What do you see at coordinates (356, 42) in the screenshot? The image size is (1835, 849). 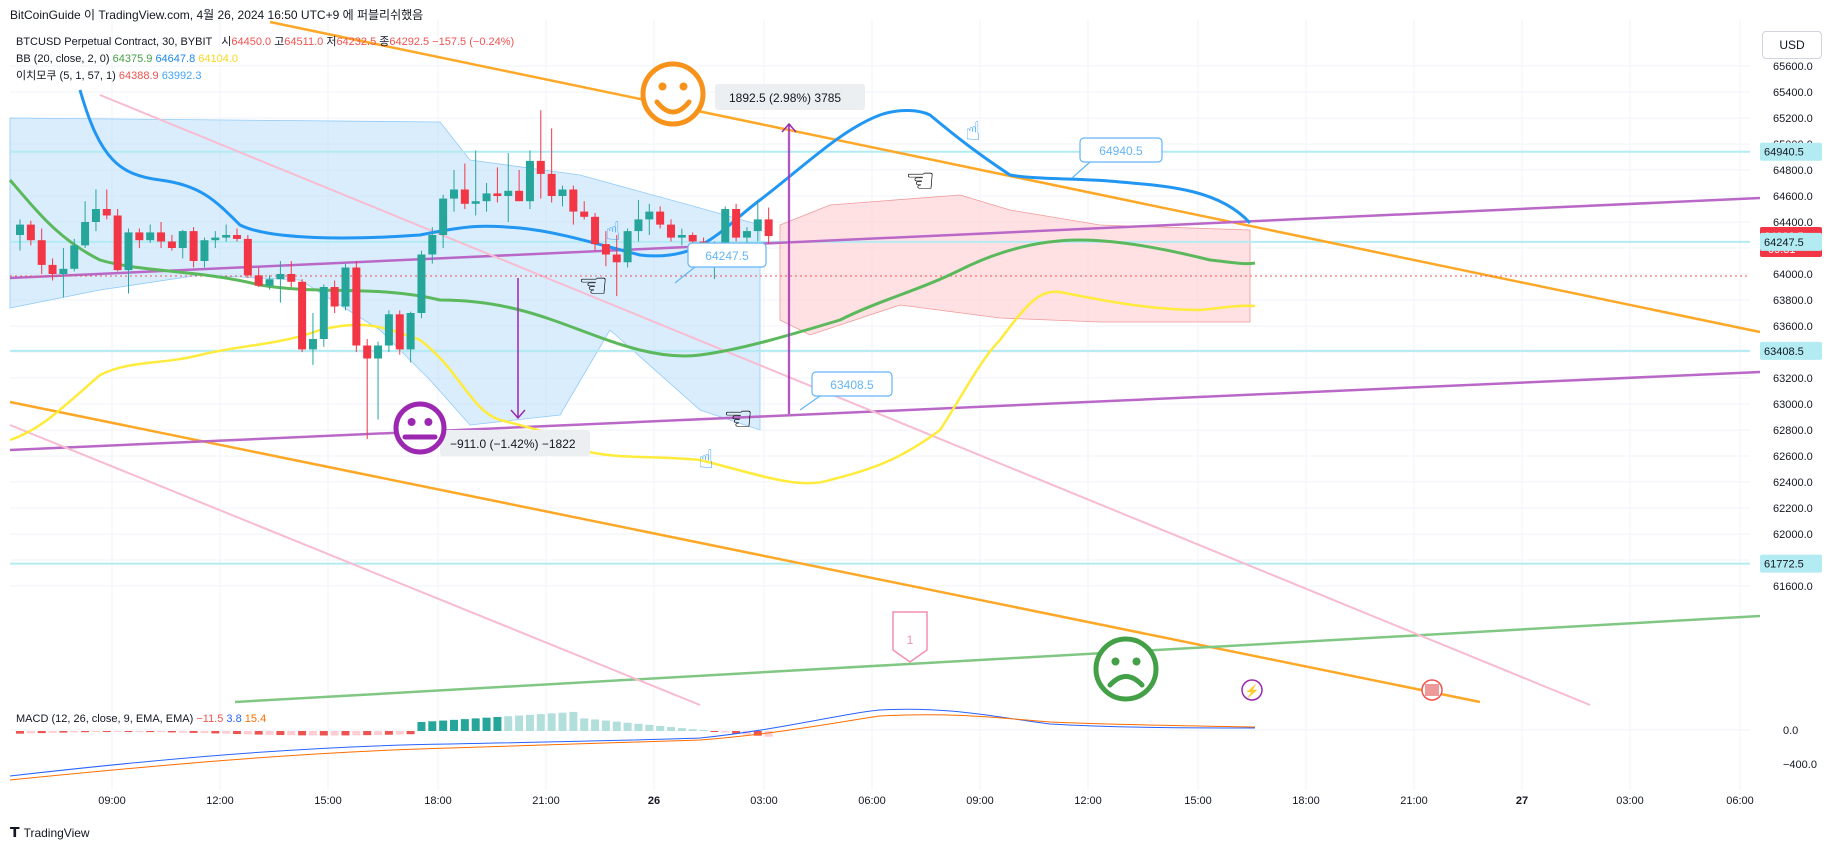 I see `legend-low: 64232.5` at bounding box center [356, 42].